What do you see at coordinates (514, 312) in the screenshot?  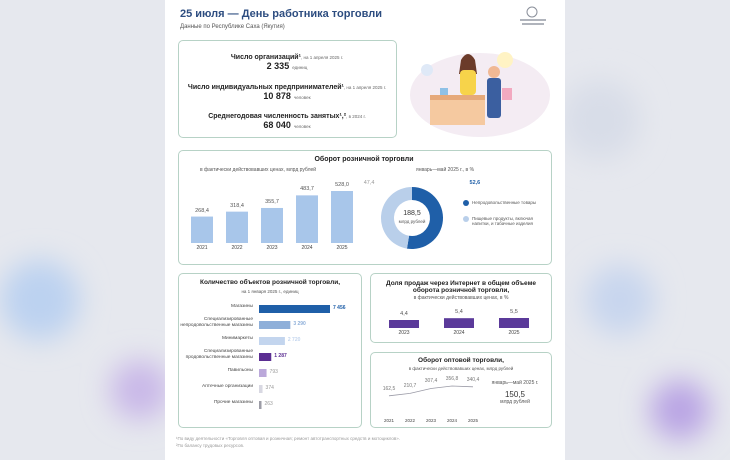 I see `value-label: 5,5` at bounding box center [514, 312].